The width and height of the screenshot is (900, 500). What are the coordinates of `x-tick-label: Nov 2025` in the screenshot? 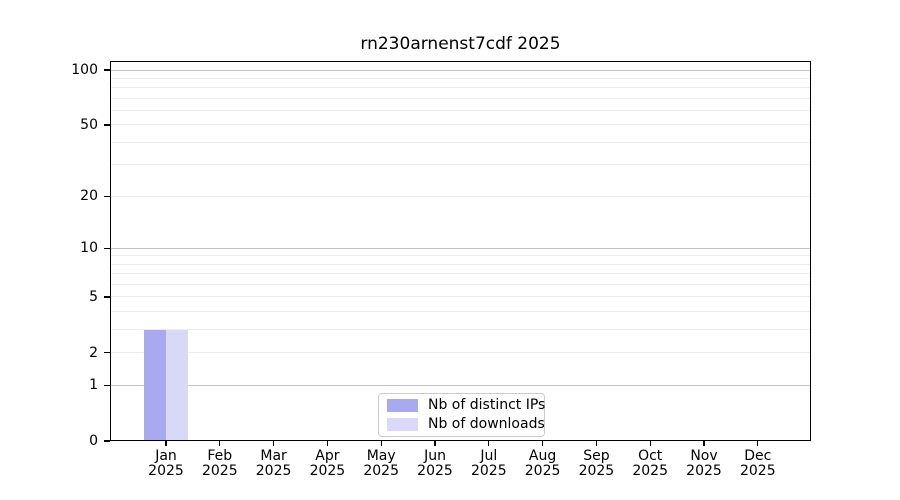 It's located at (704, 464).